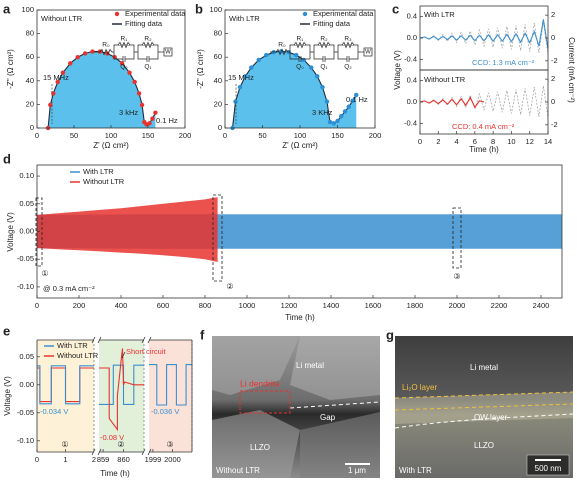 This screenshot has height=483, width=577. Describe the element at coordinates (415, 470) in the screenshot. I see `image-label: With LTR` at that location.